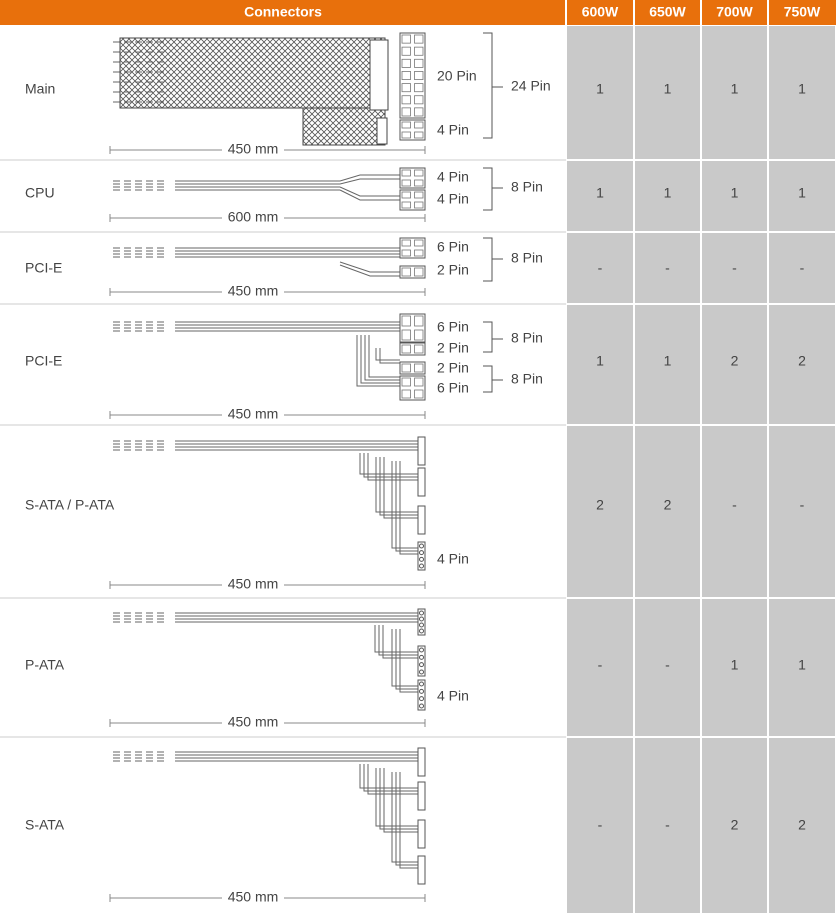 The width and height of the screenshot is (836, 914). Describe the element at coordinates (40, 193) in the screenshot. I see `row-label: CPU` at that location.